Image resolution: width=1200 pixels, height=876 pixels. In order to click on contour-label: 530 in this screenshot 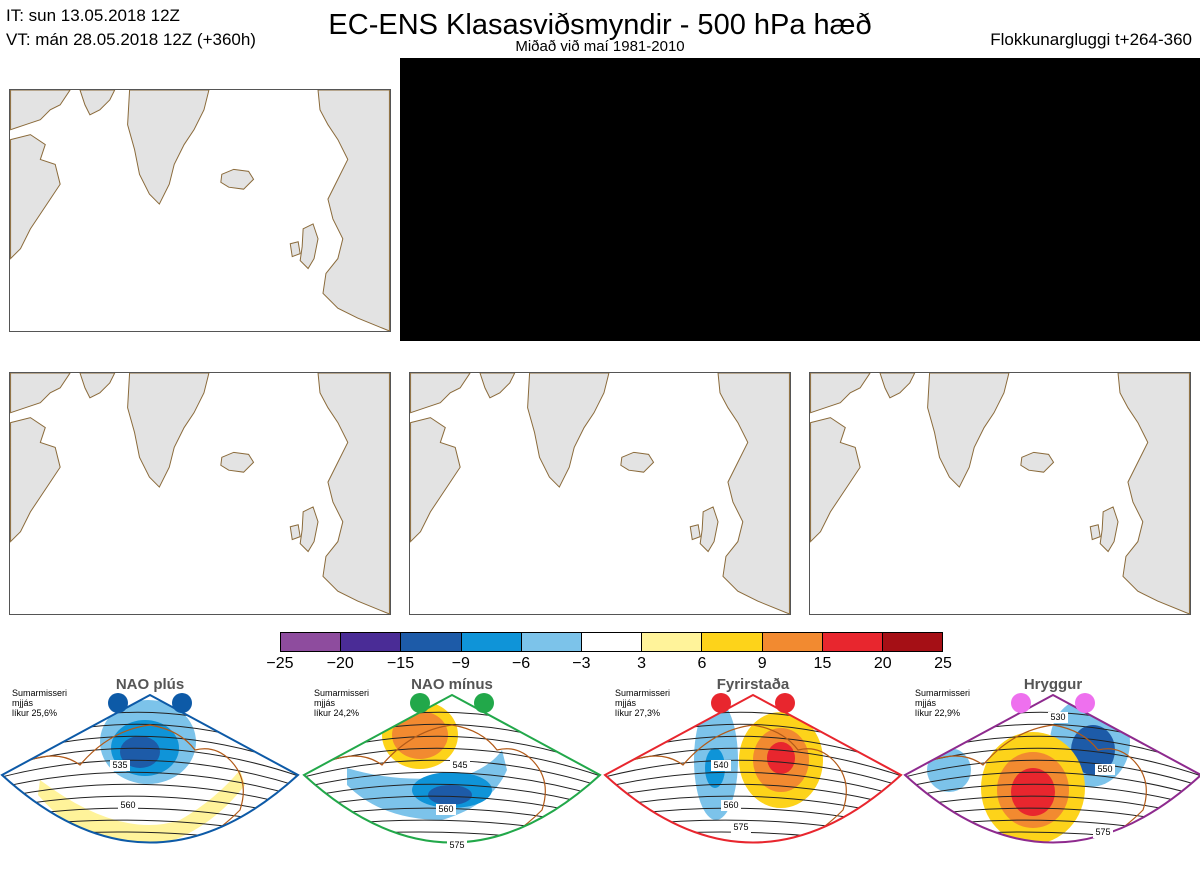, I will do `click(1057, 717)`.